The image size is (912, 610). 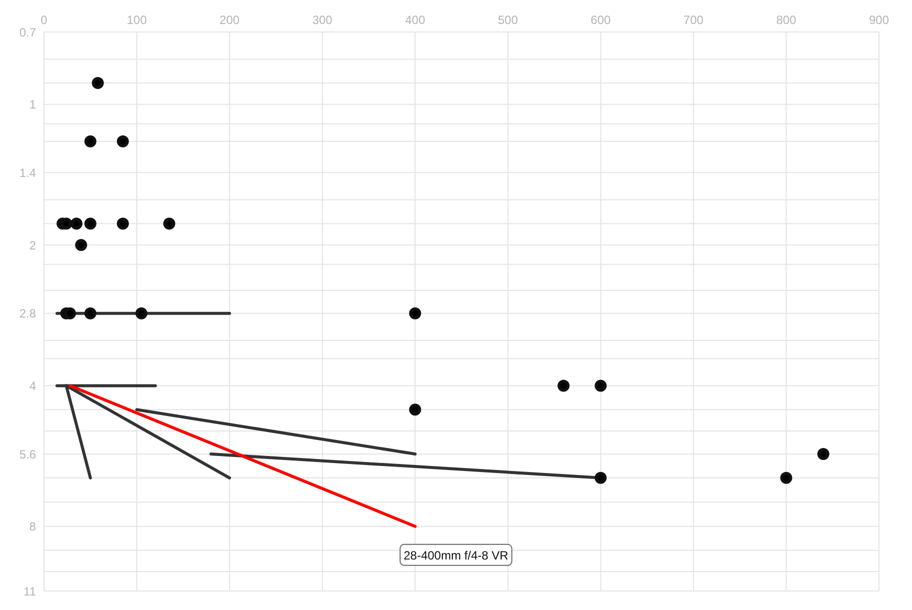 What do you see at coordinates (137, 20) in the screenshot?
I see `x-tick-label: 100` at bounding box center [137, 20].